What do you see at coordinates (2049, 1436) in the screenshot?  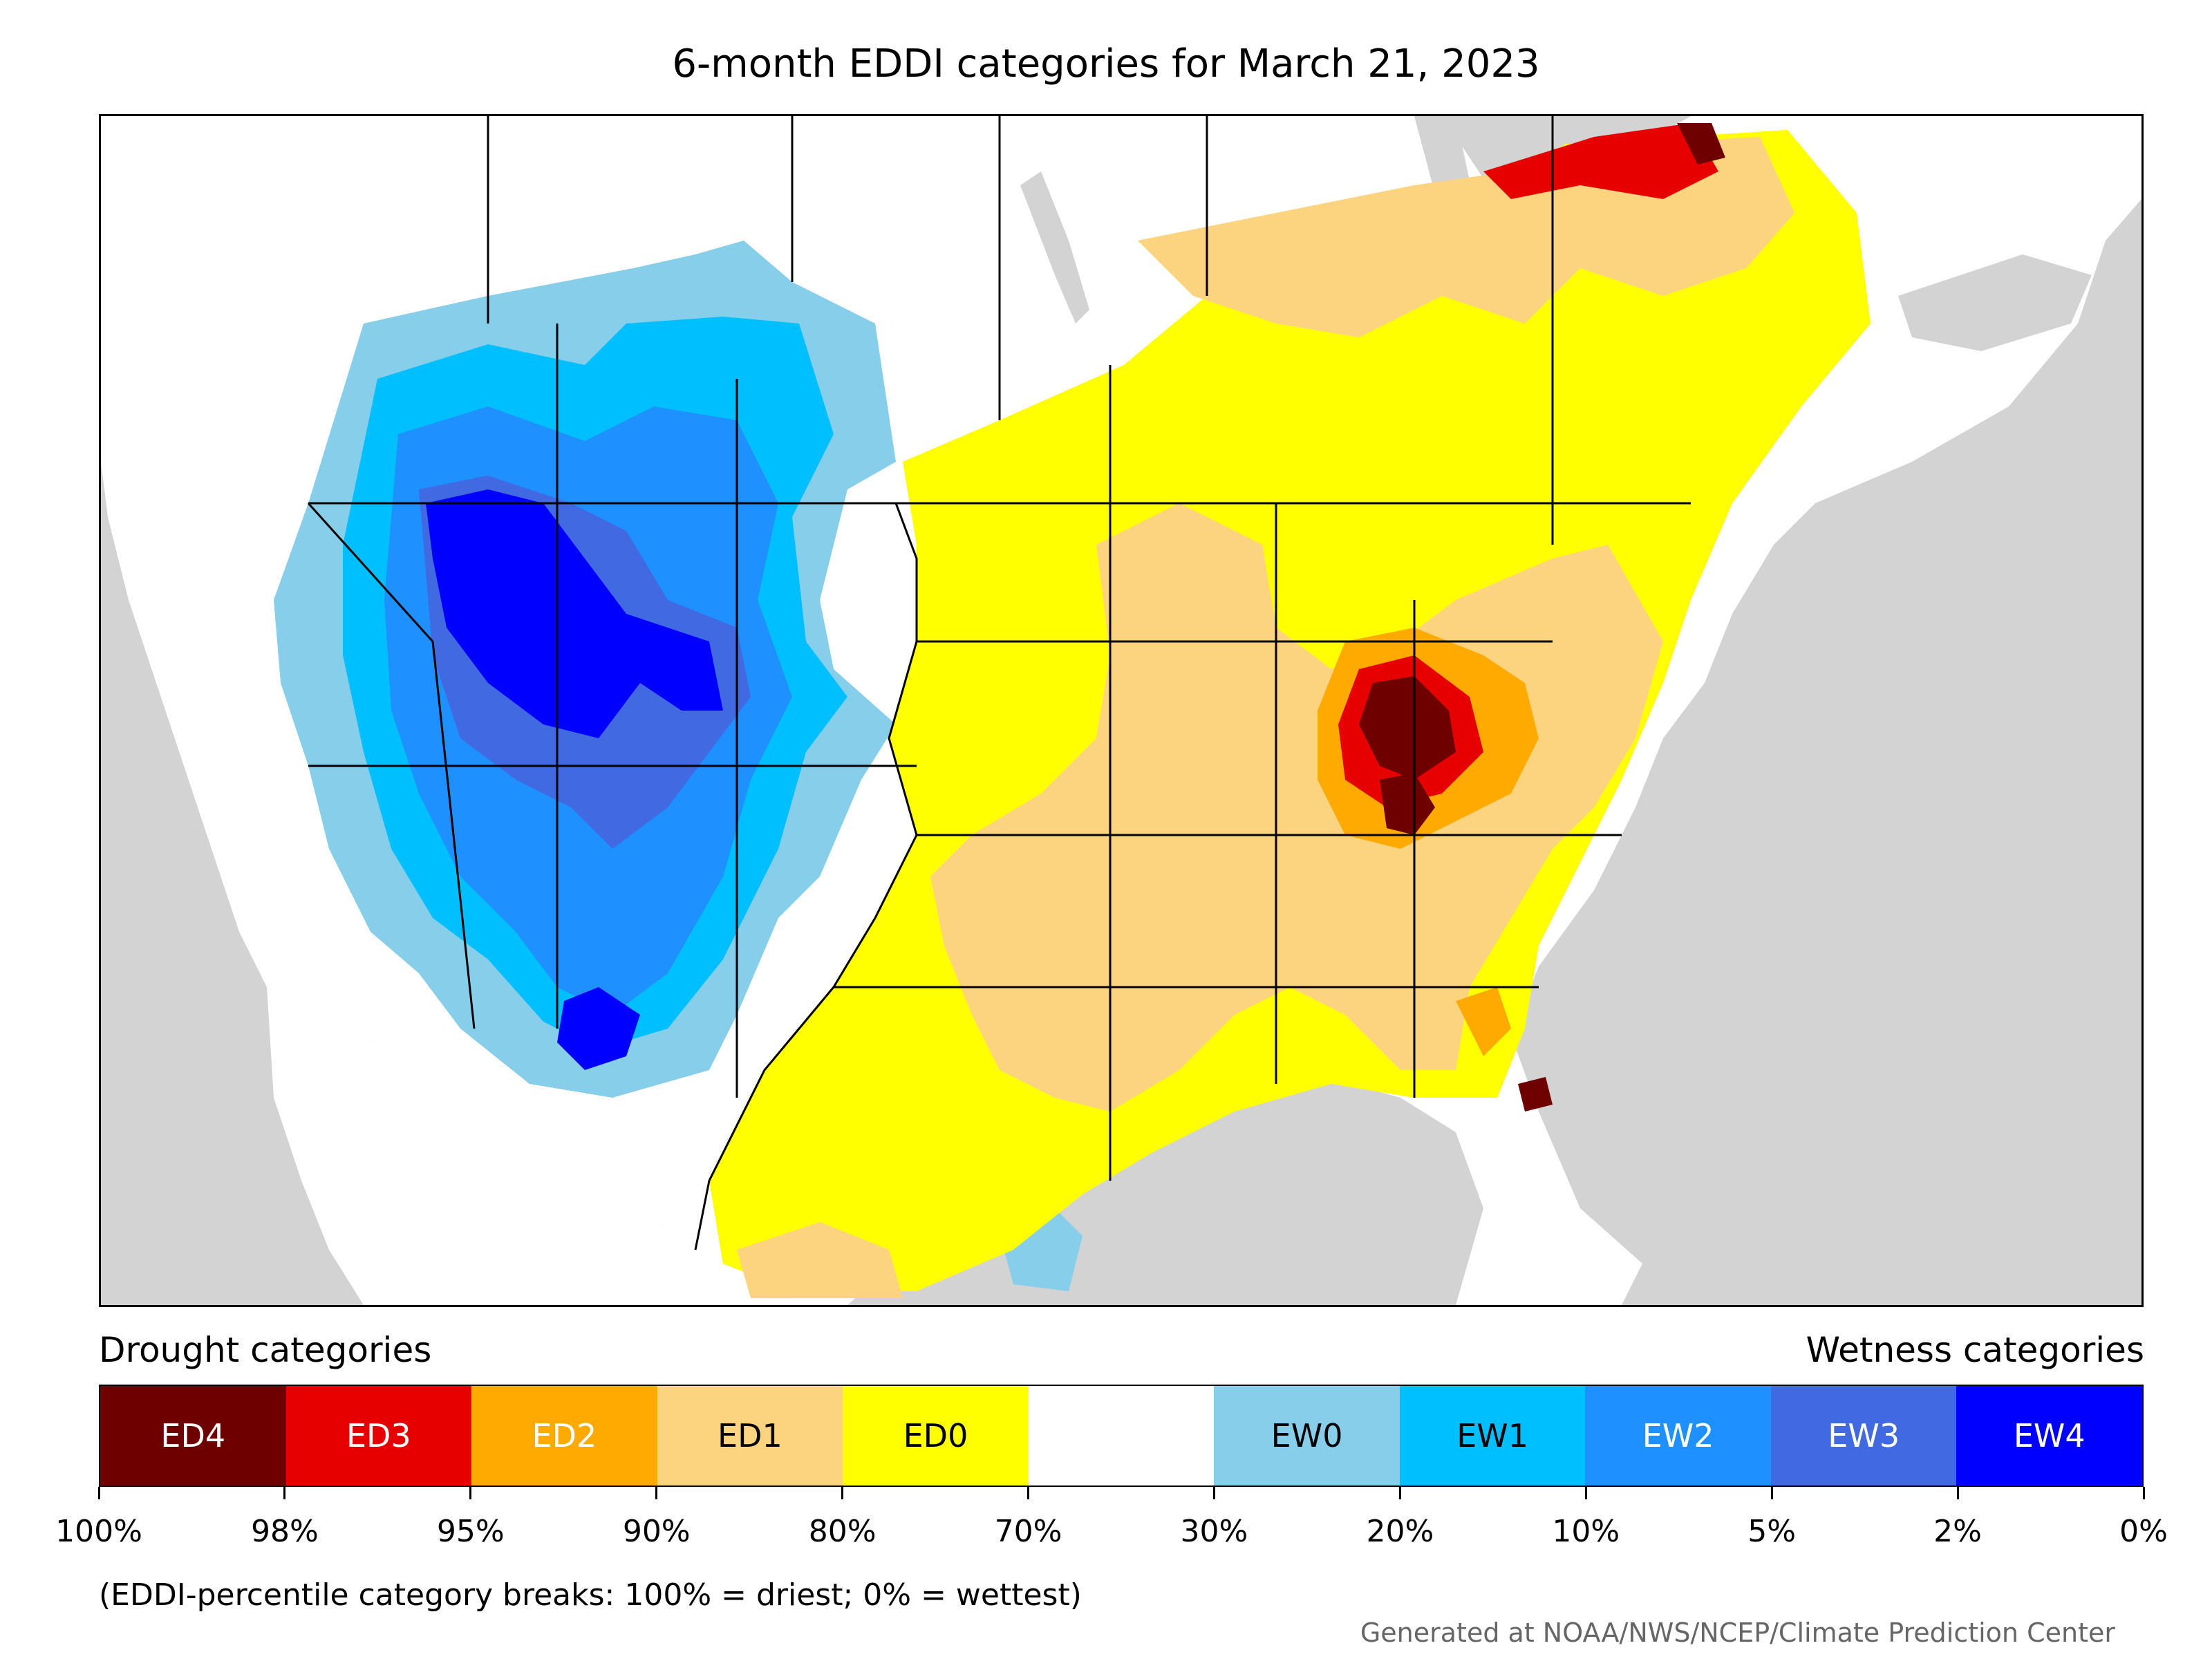 I see `colorbar-cell-ew4: EW4` at bounding box center [2049, 1436].